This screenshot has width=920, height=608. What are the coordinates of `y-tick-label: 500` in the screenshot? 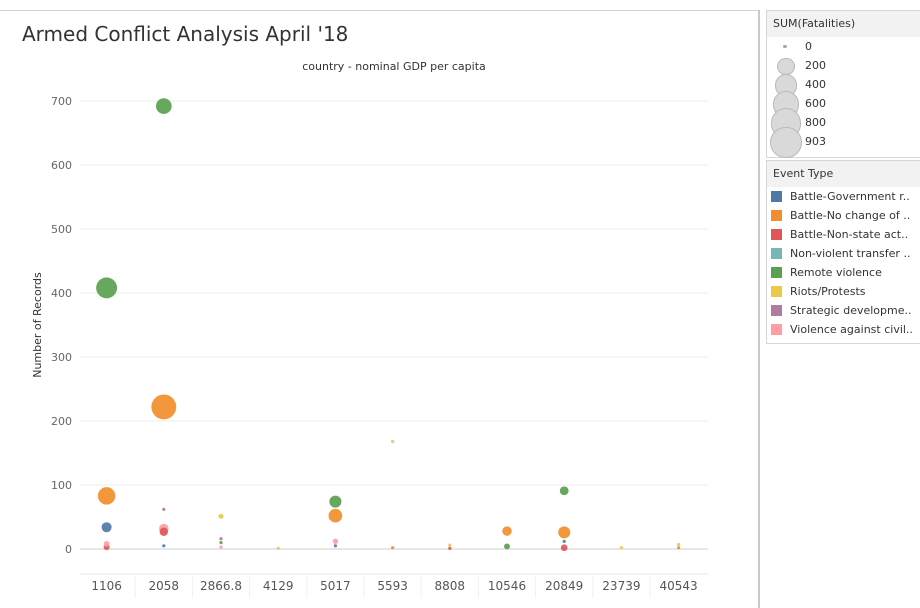 It's located at (61, 229).